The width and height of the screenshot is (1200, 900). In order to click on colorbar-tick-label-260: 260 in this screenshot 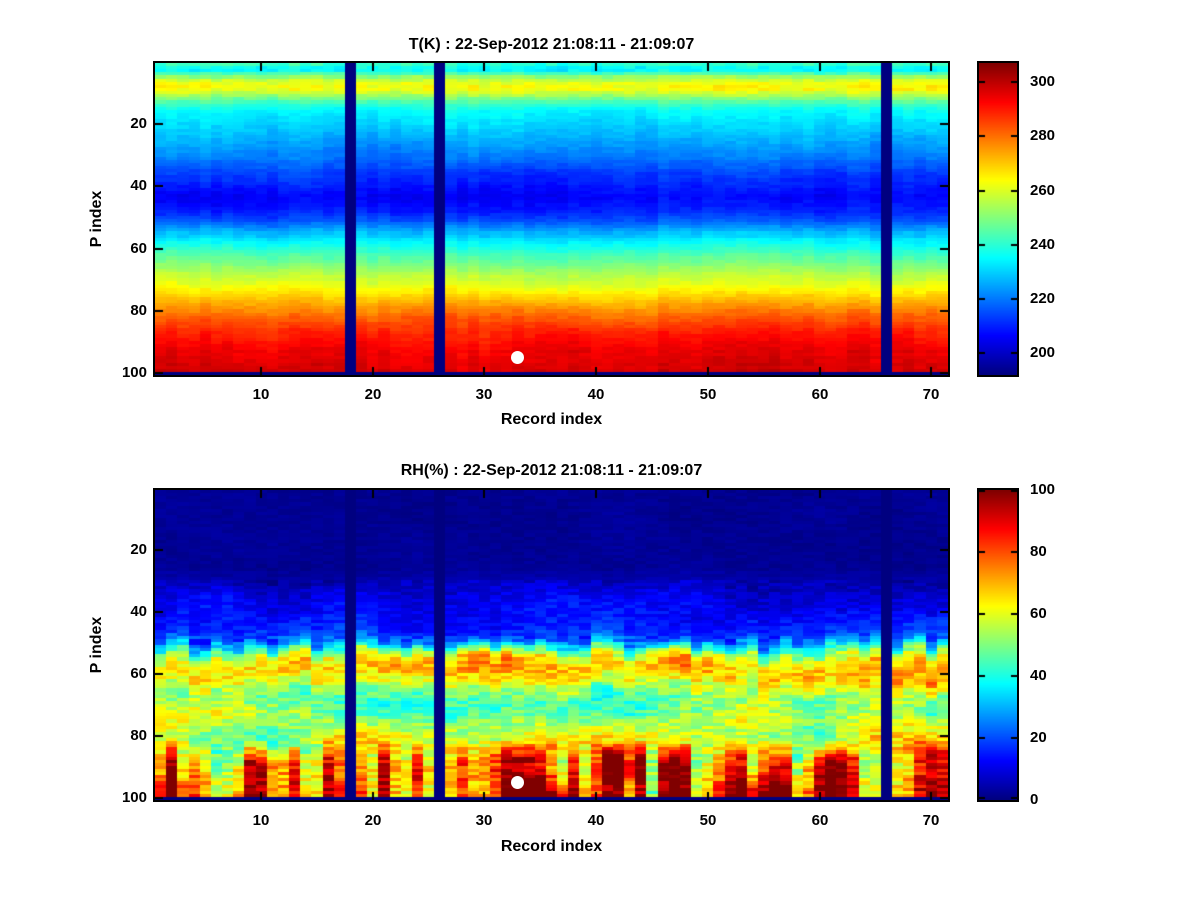, I will do `click(1043, 190)`.